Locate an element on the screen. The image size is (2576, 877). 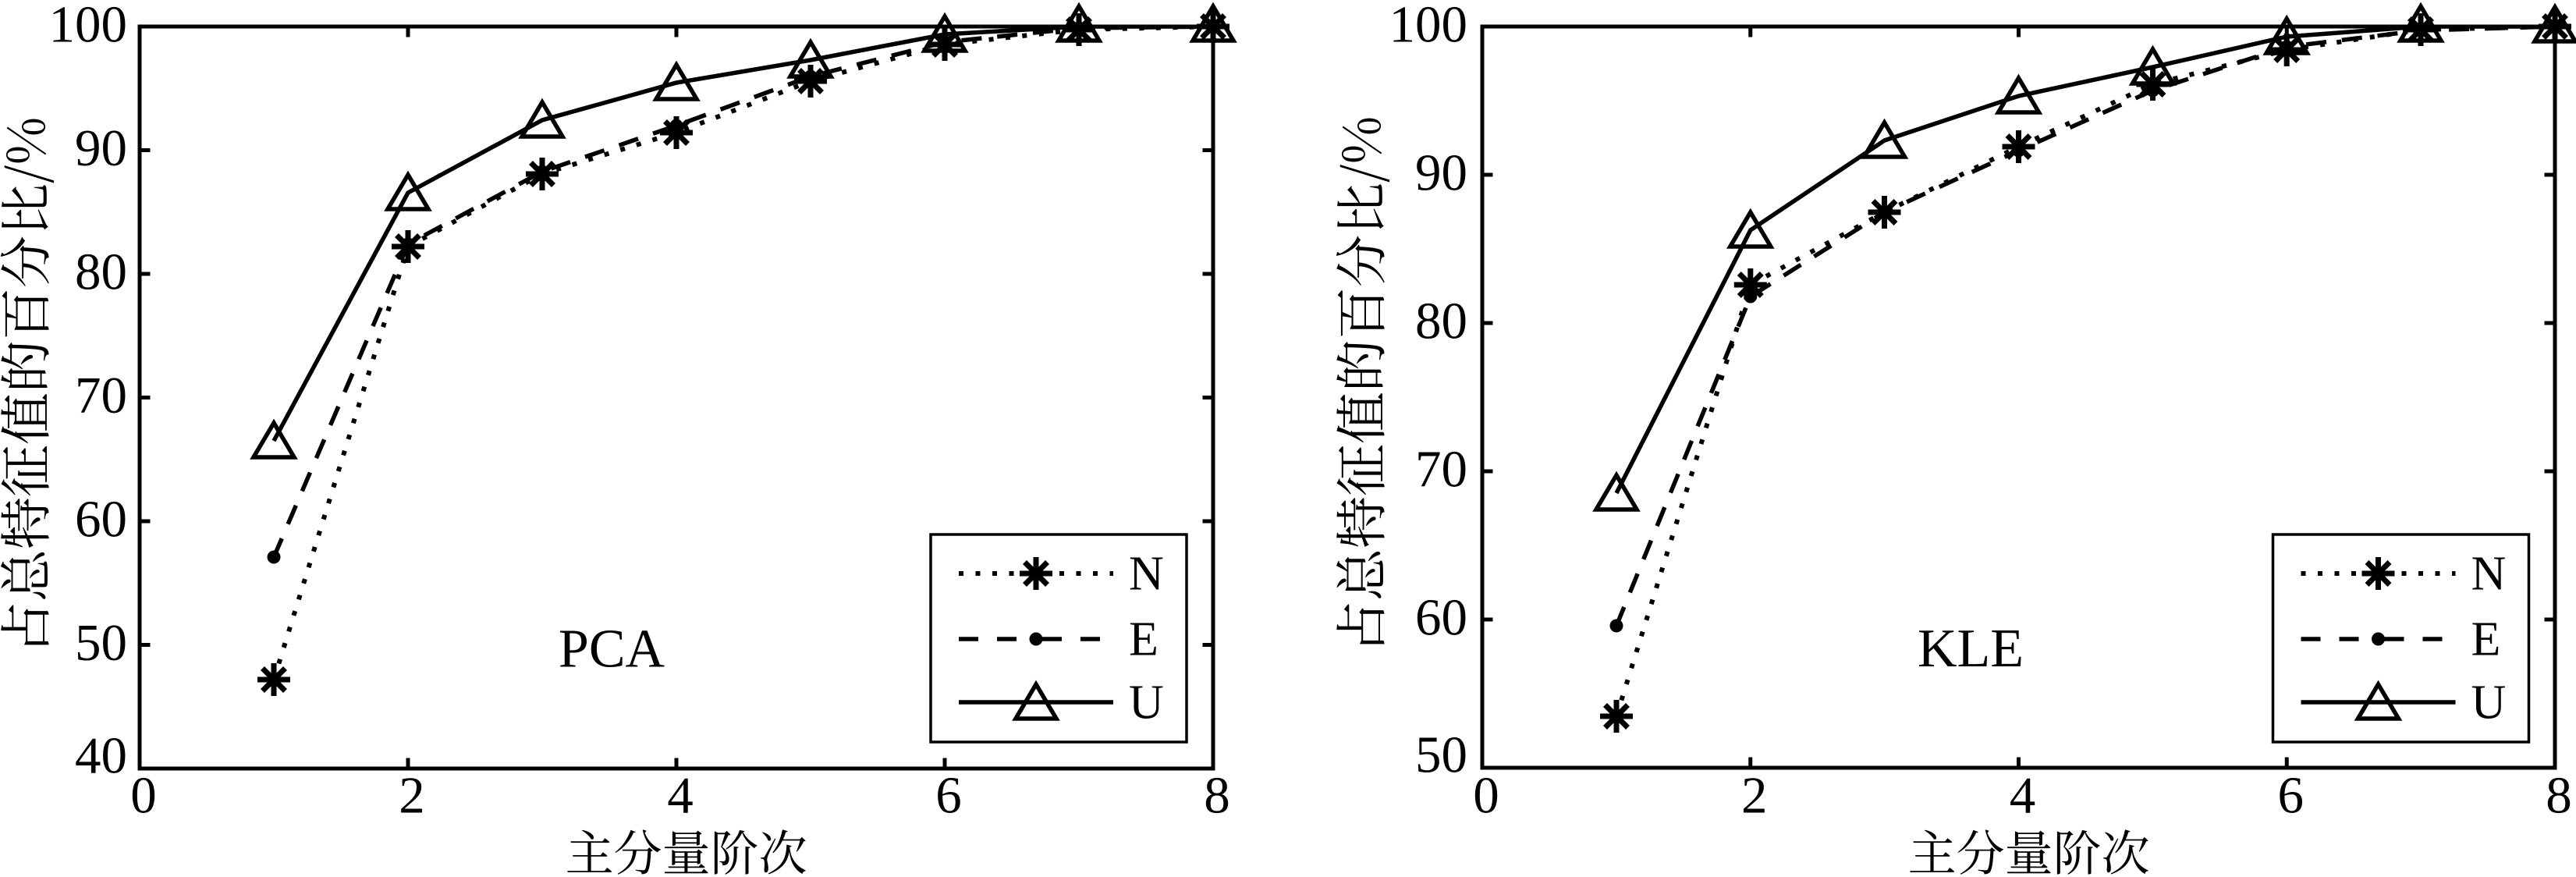
svg-text: 40 is located at coordinates (101, 756).